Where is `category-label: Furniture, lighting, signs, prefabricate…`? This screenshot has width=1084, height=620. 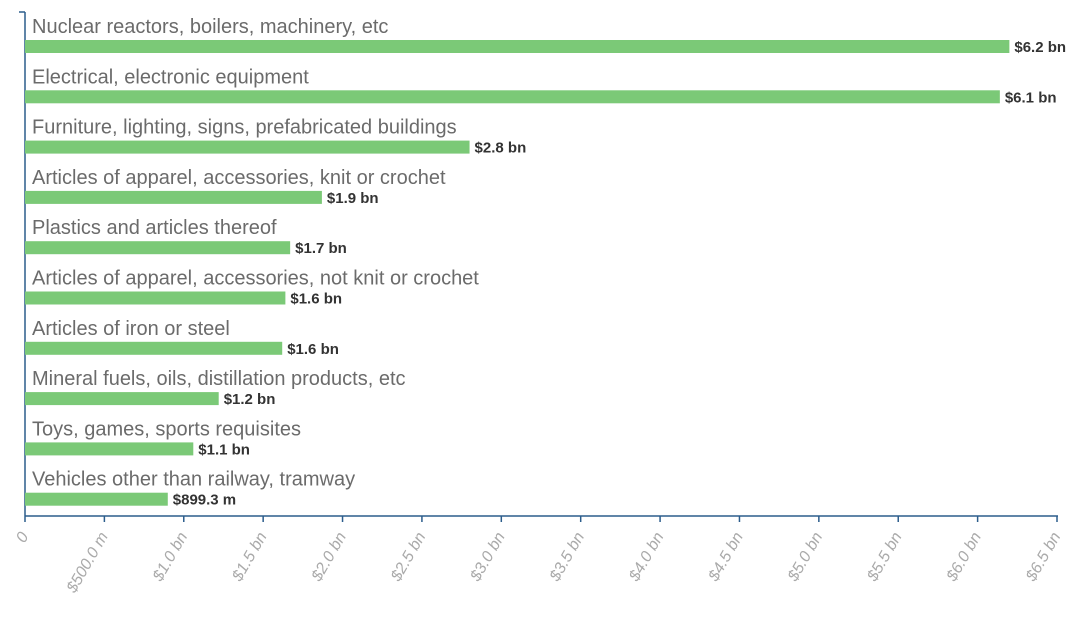
category-label: Furniture, lighting, signs, prefabricate… is located at coordinates (244, 128).